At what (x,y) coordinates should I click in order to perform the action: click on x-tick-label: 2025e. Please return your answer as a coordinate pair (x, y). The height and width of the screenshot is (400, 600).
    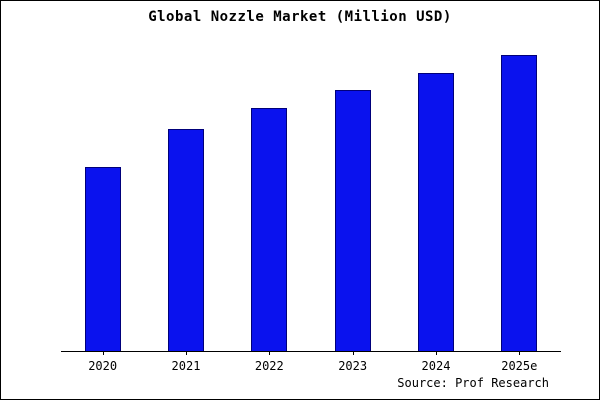
    Looking at the image, I should click on (519, 366).